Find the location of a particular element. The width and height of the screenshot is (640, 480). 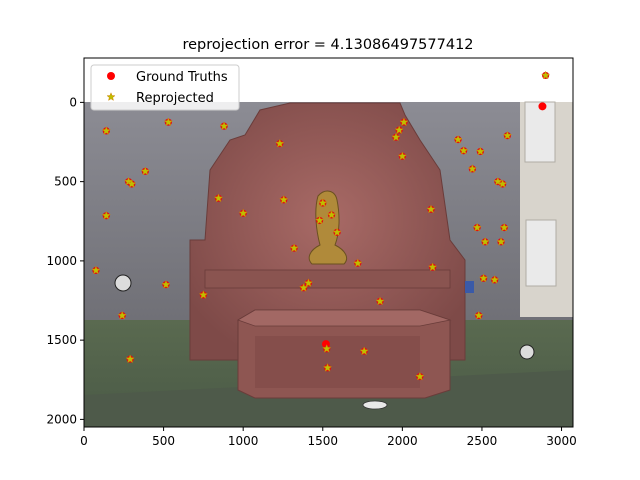

x-tick-label: 500 is located at coordinates (163, 441).